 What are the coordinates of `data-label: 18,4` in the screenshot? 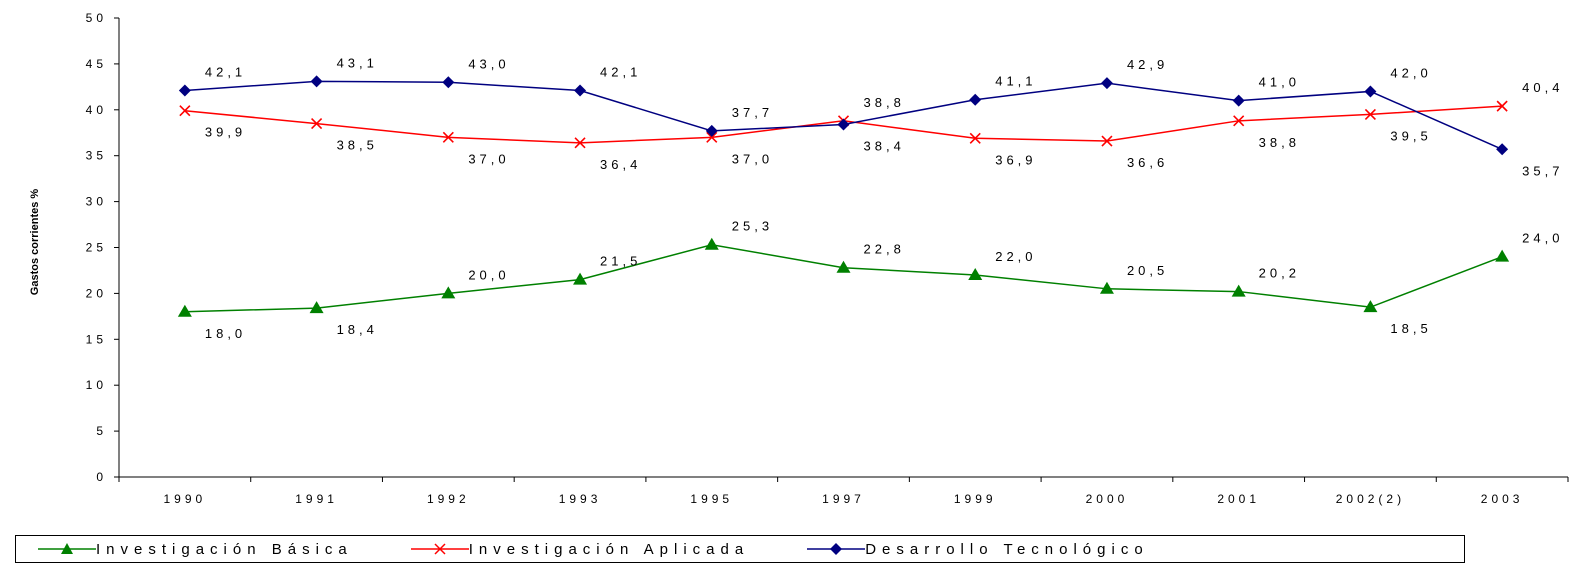 It's located at (357, 329).